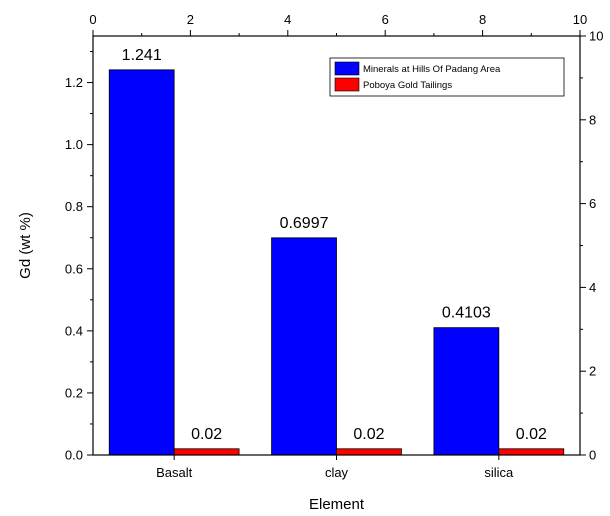 The width and height of the screenshot is (610, 516). I want to click on right-tick-label-2: 4, so click(592, 287).